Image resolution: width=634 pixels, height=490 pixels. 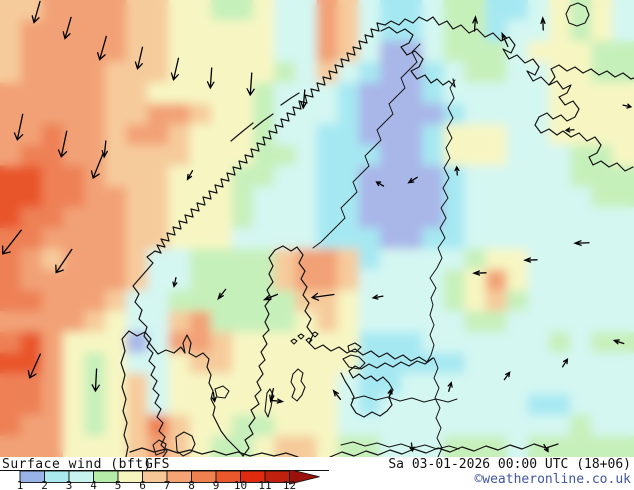 What do you see at coordinates (216, 484) in the screenshot?
I see `svg-text: 9` at bounding box center [216, 484].